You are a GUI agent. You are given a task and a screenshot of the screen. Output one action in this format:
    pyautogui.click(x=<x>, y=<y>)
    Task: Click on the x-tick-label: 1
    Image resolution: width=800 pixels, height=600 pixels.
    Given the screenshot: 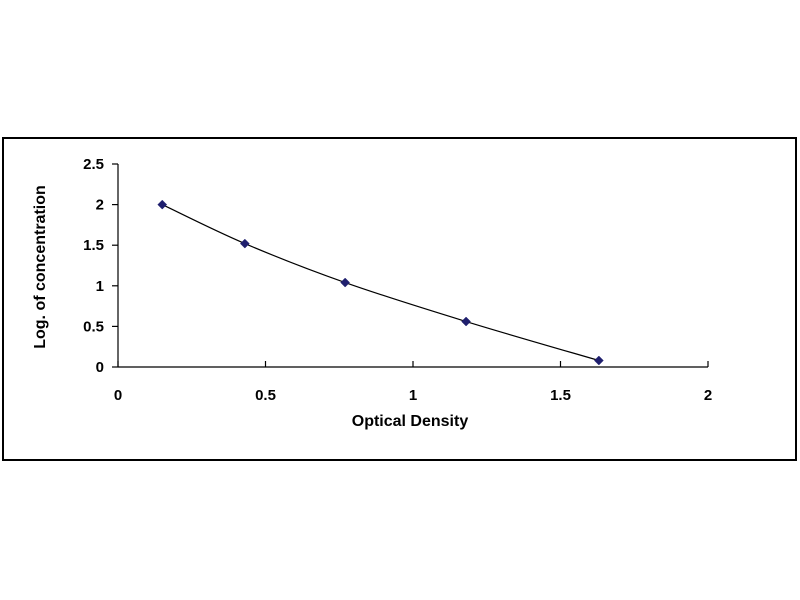 What is the action you would take?
    pyautogui.click(x=413, y=395)
    